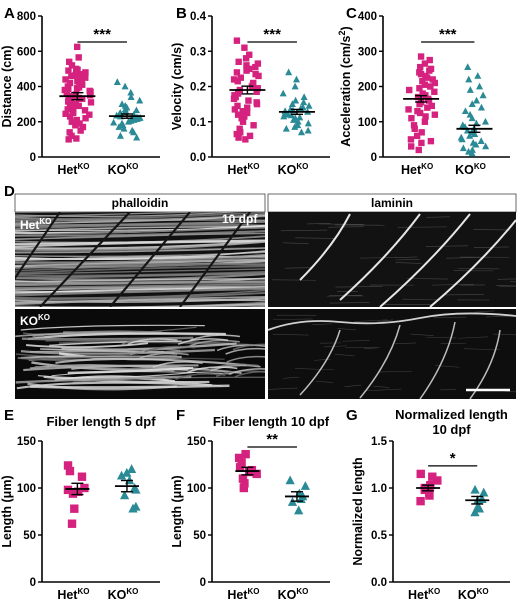  Describe the element at coordinates (451, 414) in the screenshot. I see `chart-title: Normalized length` at that location.